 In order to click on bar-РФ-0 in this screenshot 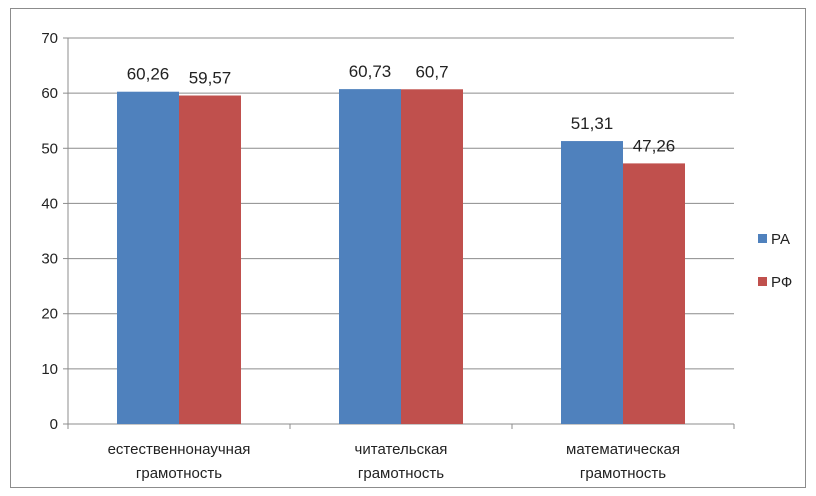, I will do `click(210, 259)`.